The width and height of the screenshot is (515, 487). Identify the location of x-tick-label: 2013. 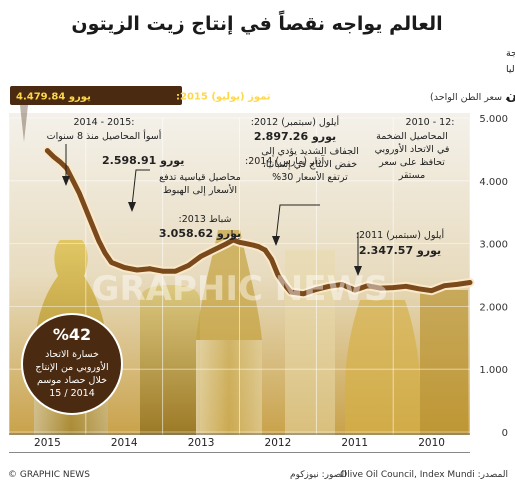
(201, 443).